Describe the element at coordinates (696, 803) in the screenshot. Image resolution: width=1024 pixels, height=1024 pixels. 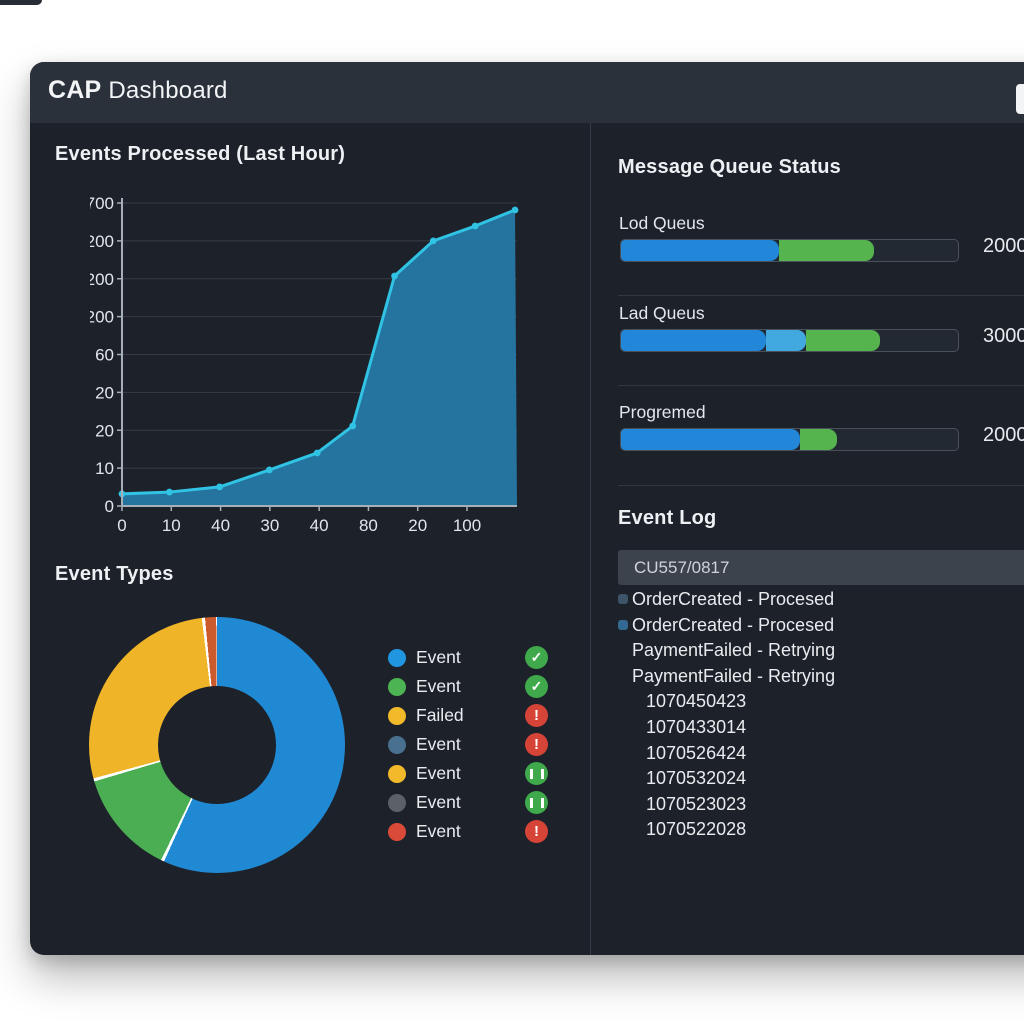
I see `event-log-entry: 1070523023` at that location.